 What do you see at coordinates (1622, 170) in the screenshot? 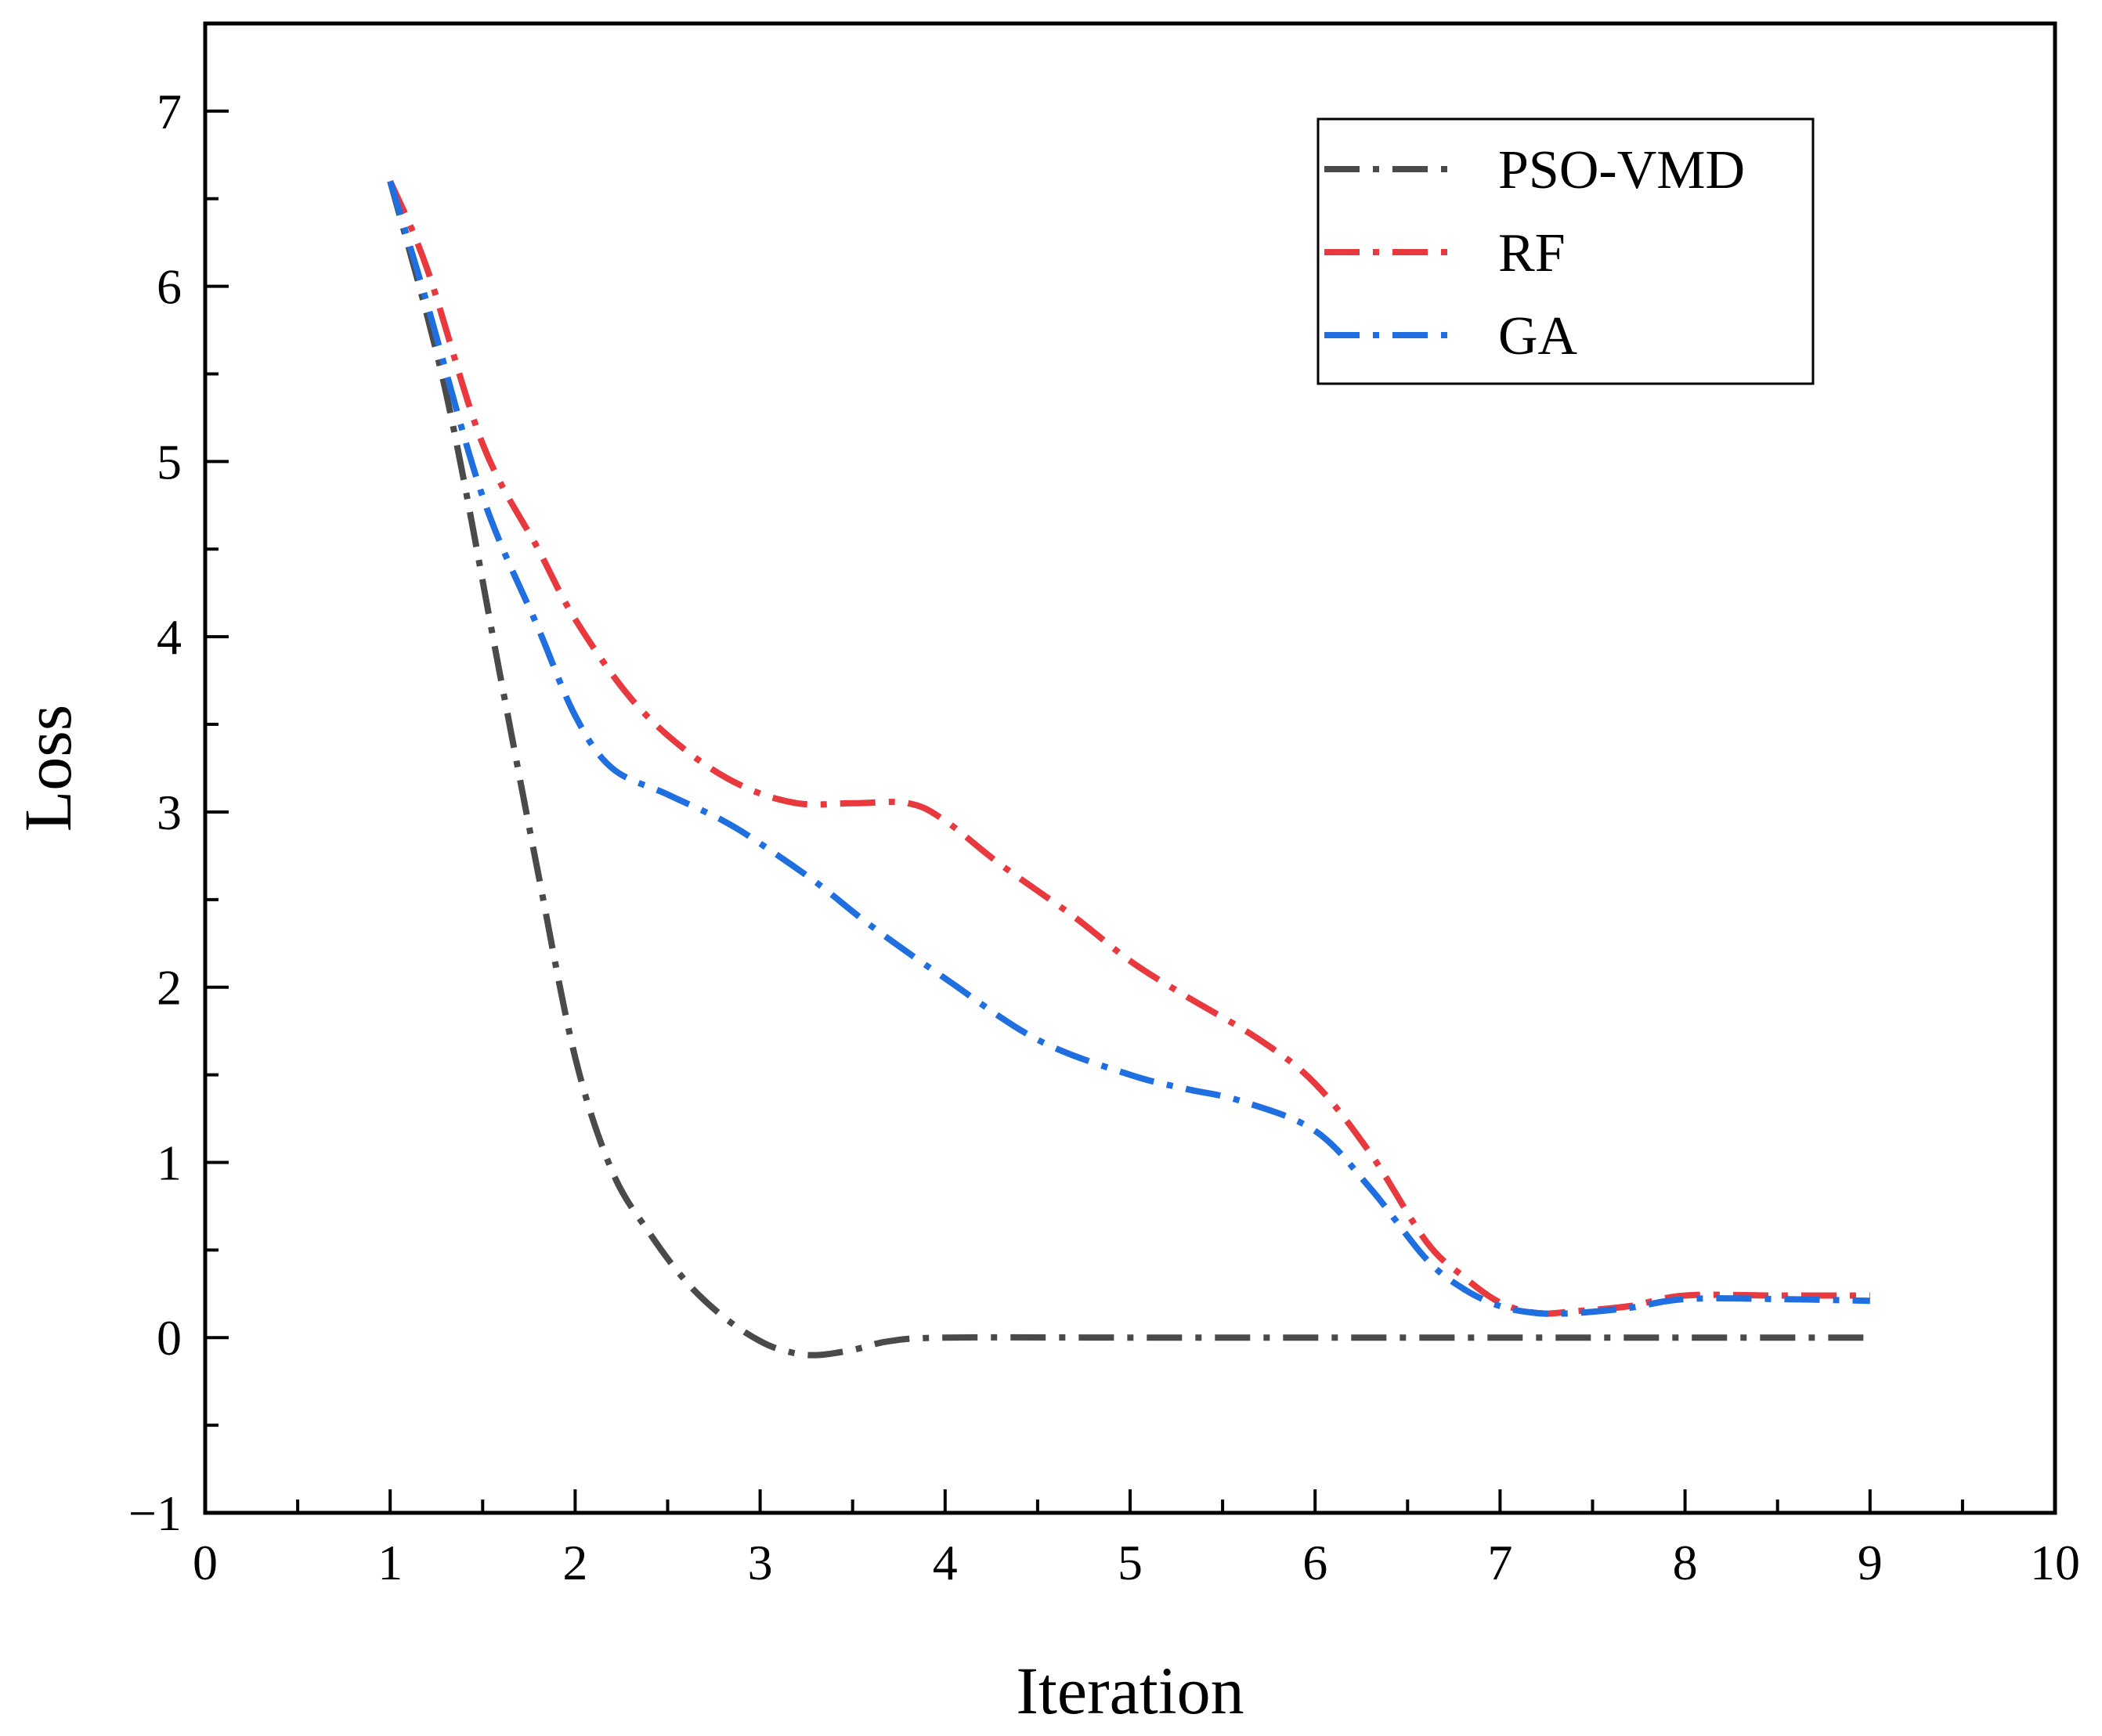
I see `legend-label-pso-vmd: PSO-VMD` at bounding box center [1622, 170].